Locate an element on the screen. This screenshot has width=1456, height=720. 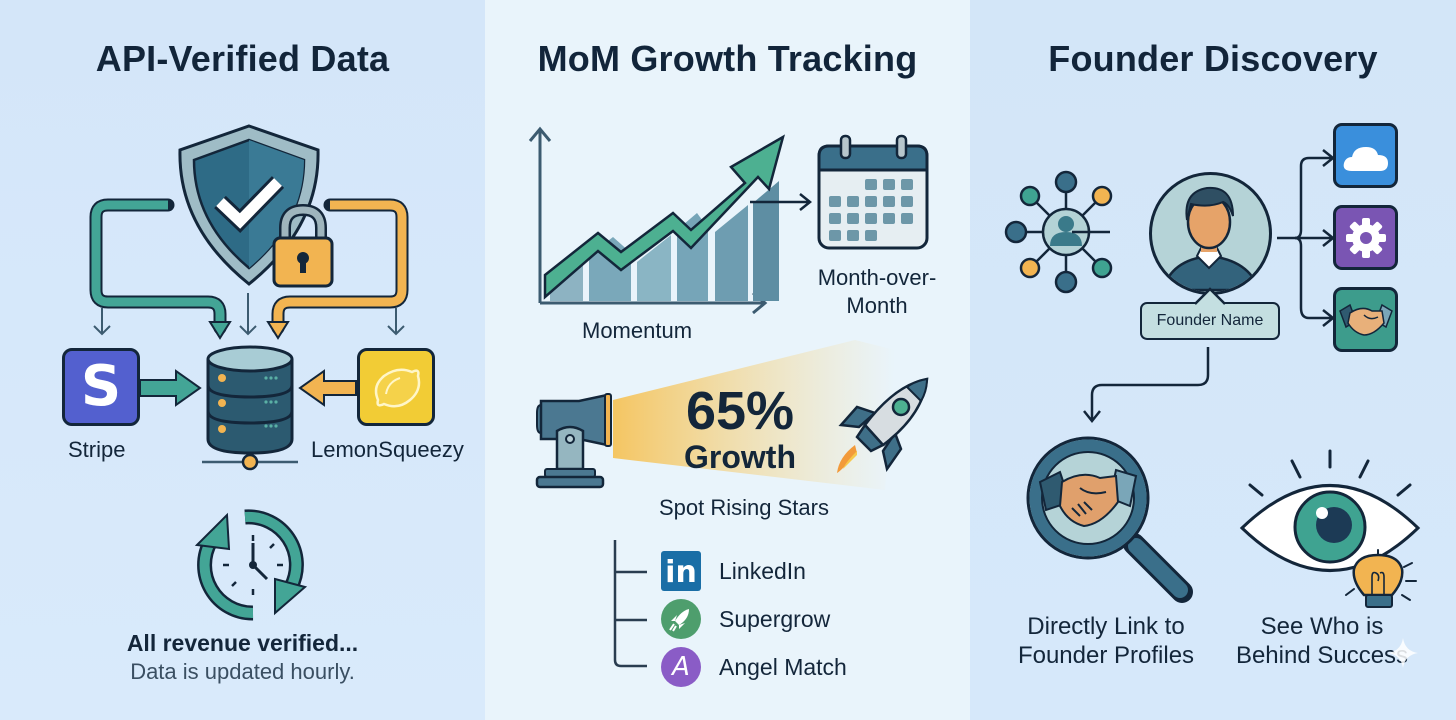
lemonsqueezy-label: LemonSqueezy is located at coordinates (387, 449).